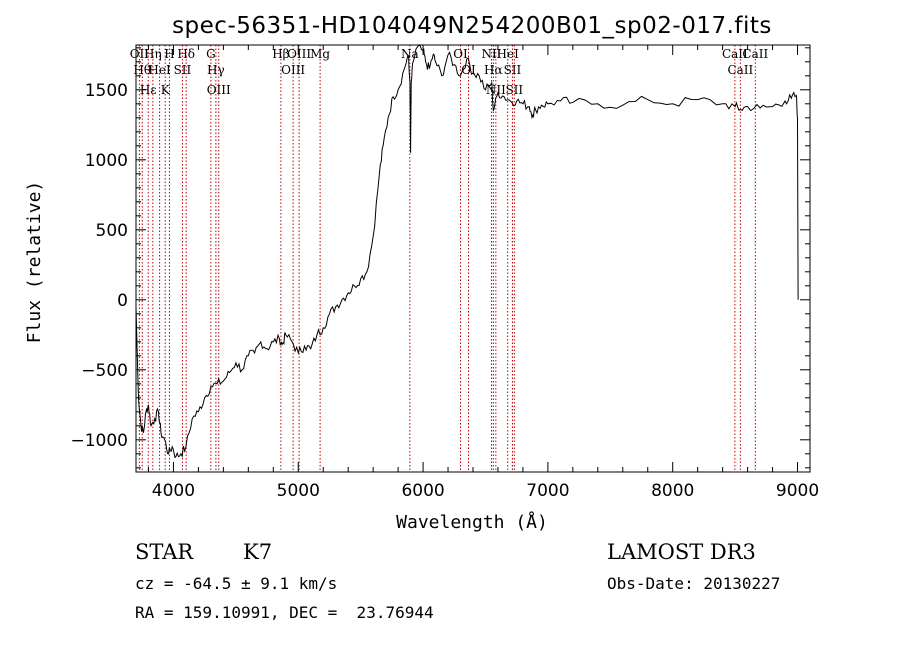  I want to click on survey-name: LAMOST DR3, so click(681, 552).